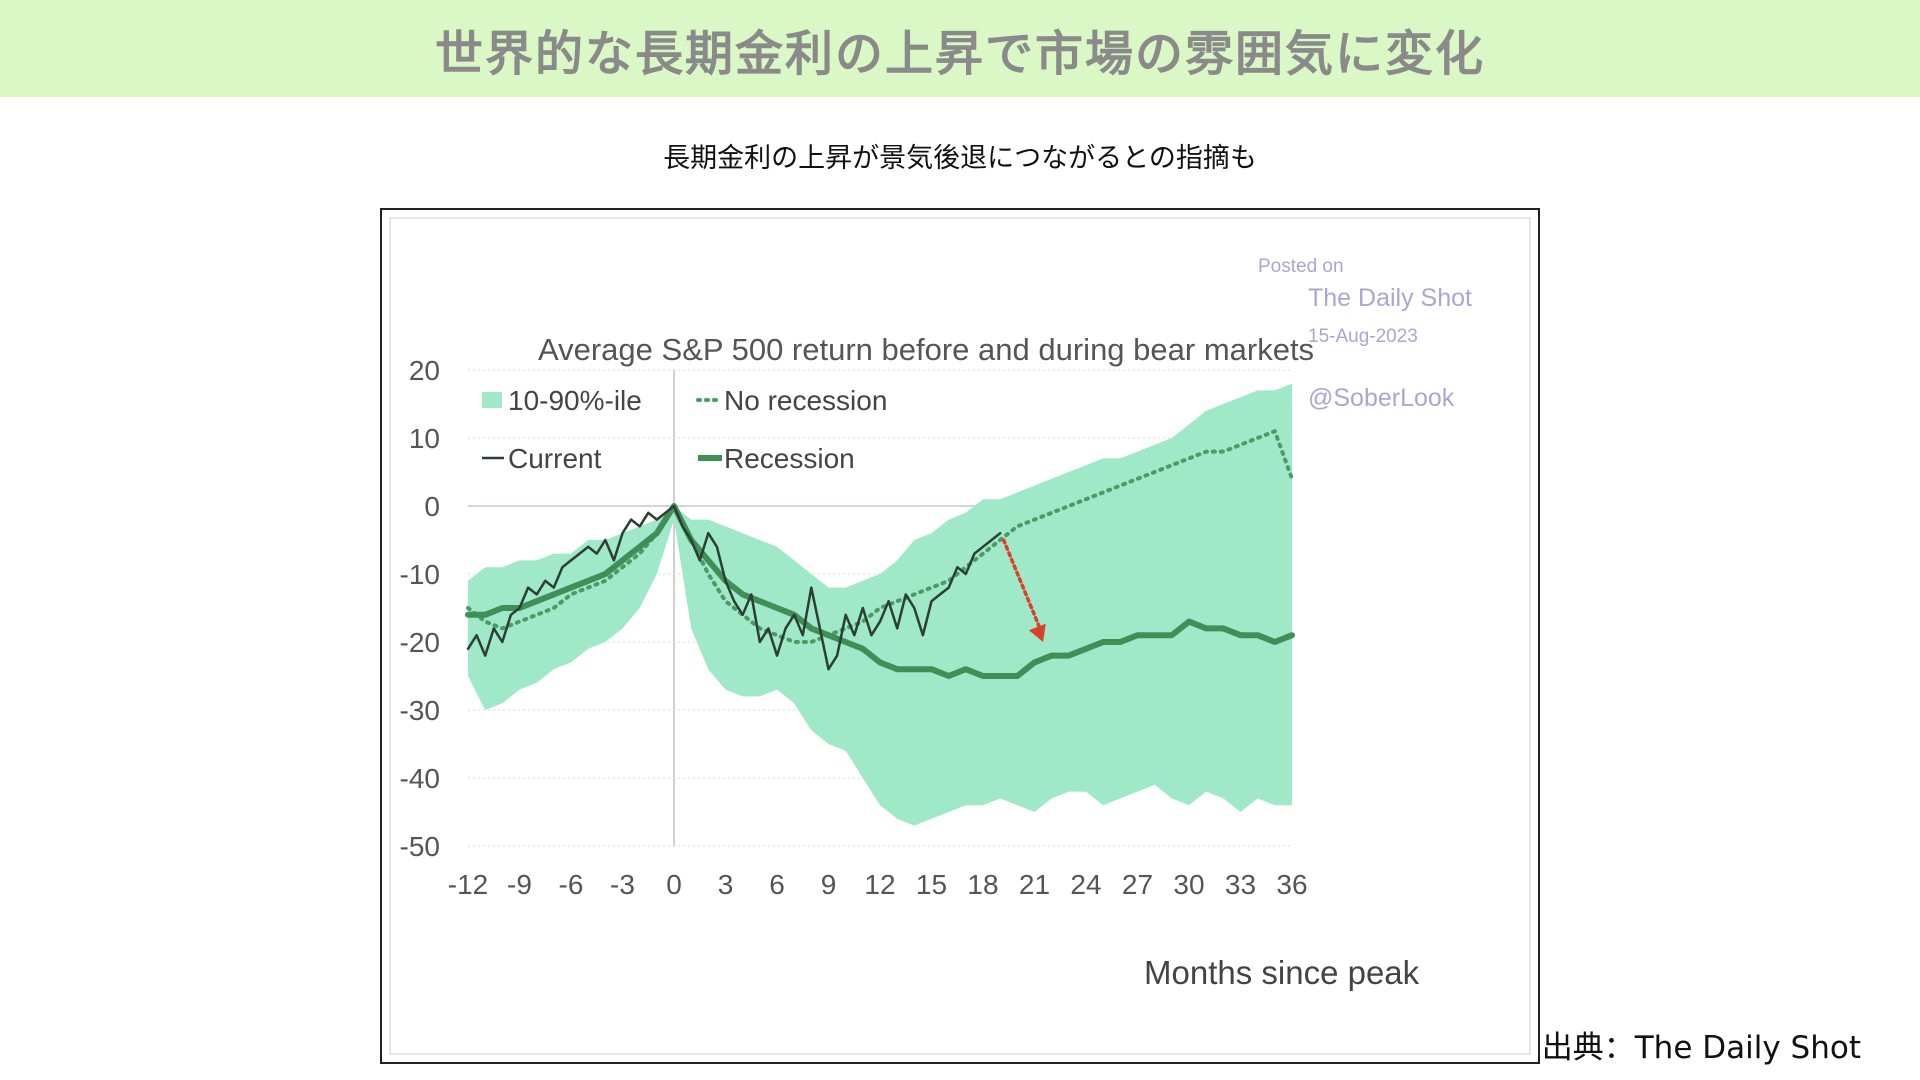 Image resolution: width=1920 pixels, height=1080 pixels. I want to click on x-tick-label: -3, so click(622, 884).